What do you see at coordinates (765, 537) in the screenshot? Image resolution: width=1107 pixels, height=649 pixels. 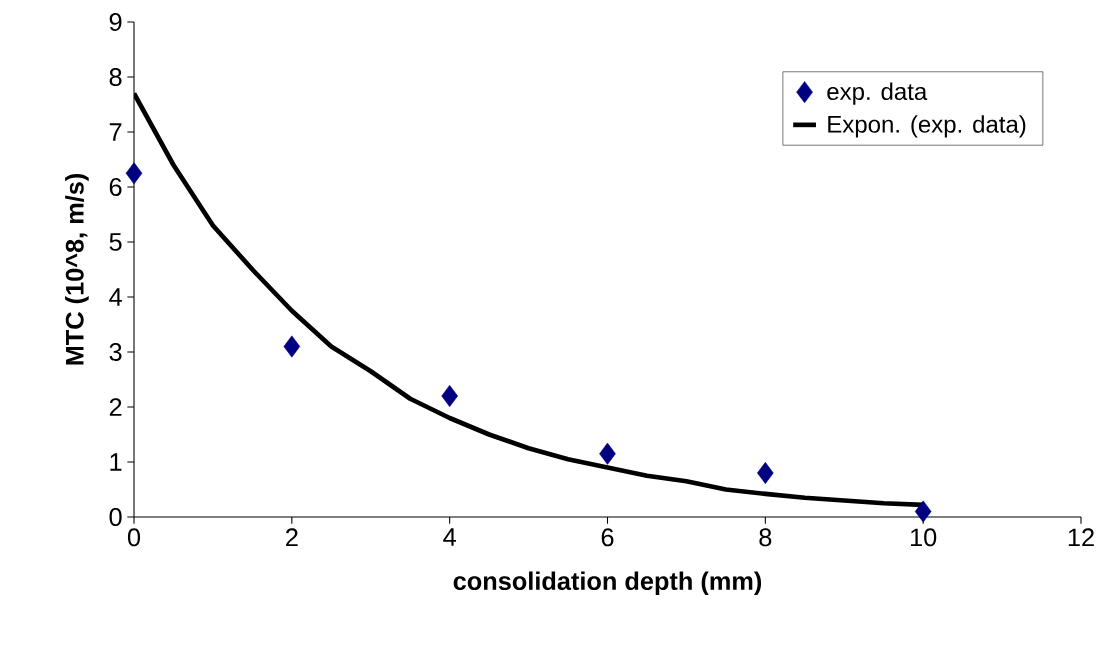 I see `x-tick-label: 8` at bounding box center [765, 537].